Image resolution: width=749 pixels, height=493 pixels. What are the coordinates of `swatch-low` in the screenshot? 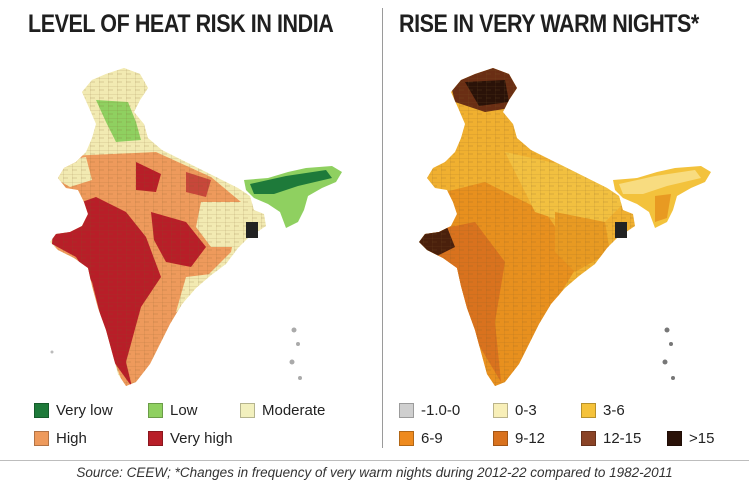 It's located at (155, 410).